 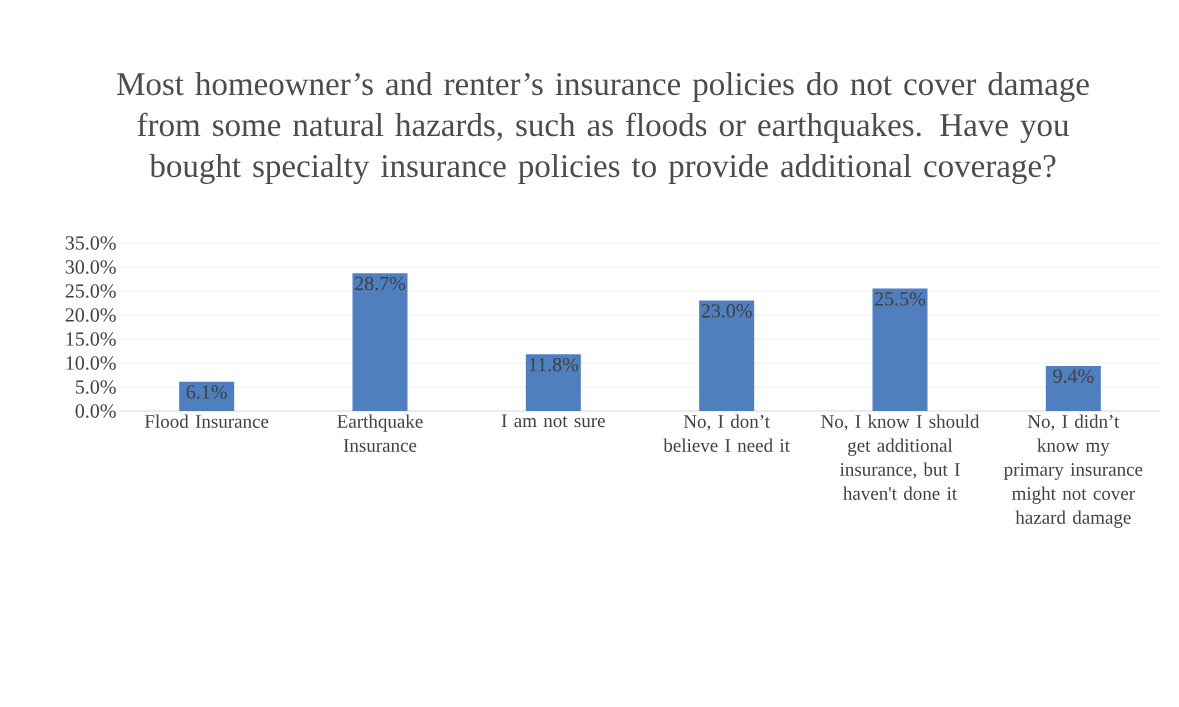 I want to click on x-tick-label: No, I don’t believe I need it, so click(x=726, y=433).